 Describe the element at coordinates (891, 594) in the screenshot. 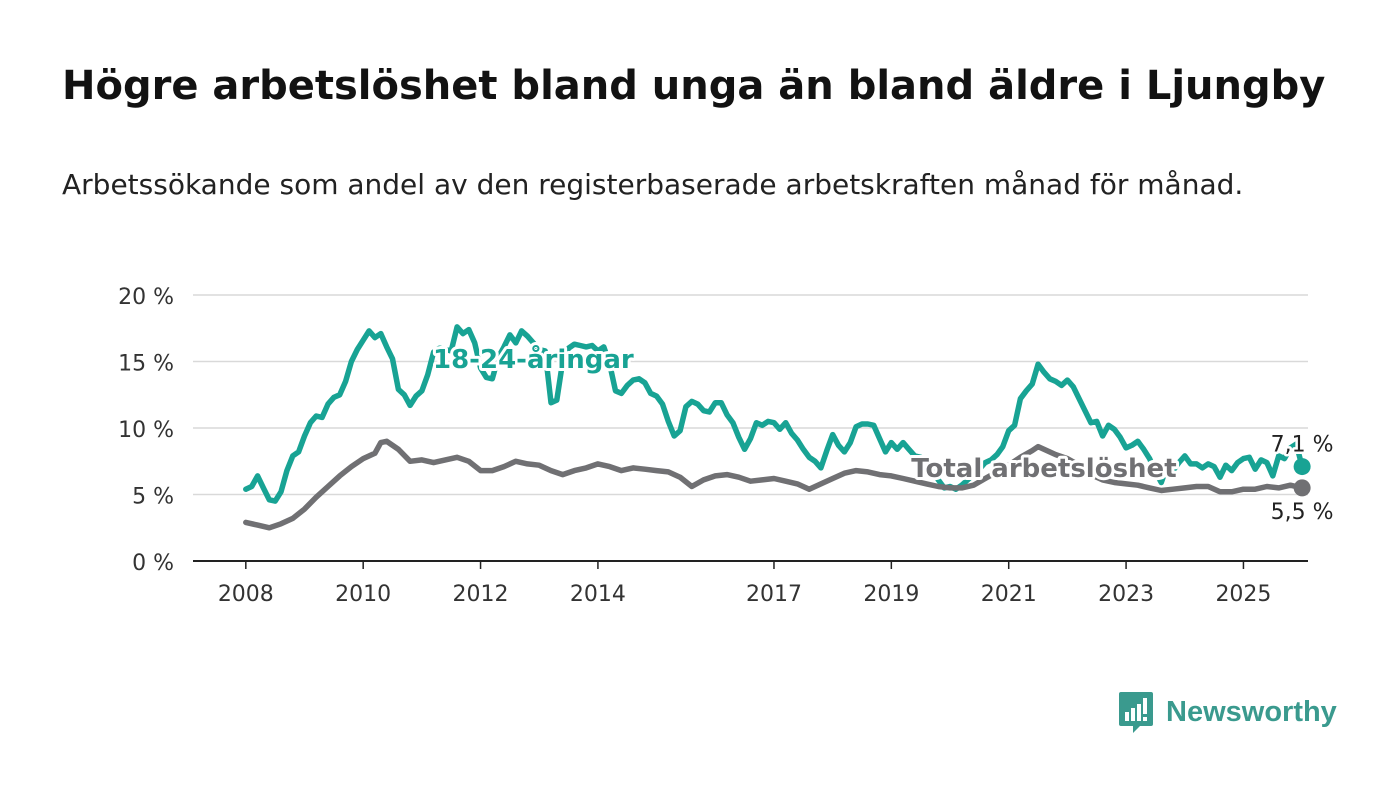

I see `x-tick-label: 2019` at that location.